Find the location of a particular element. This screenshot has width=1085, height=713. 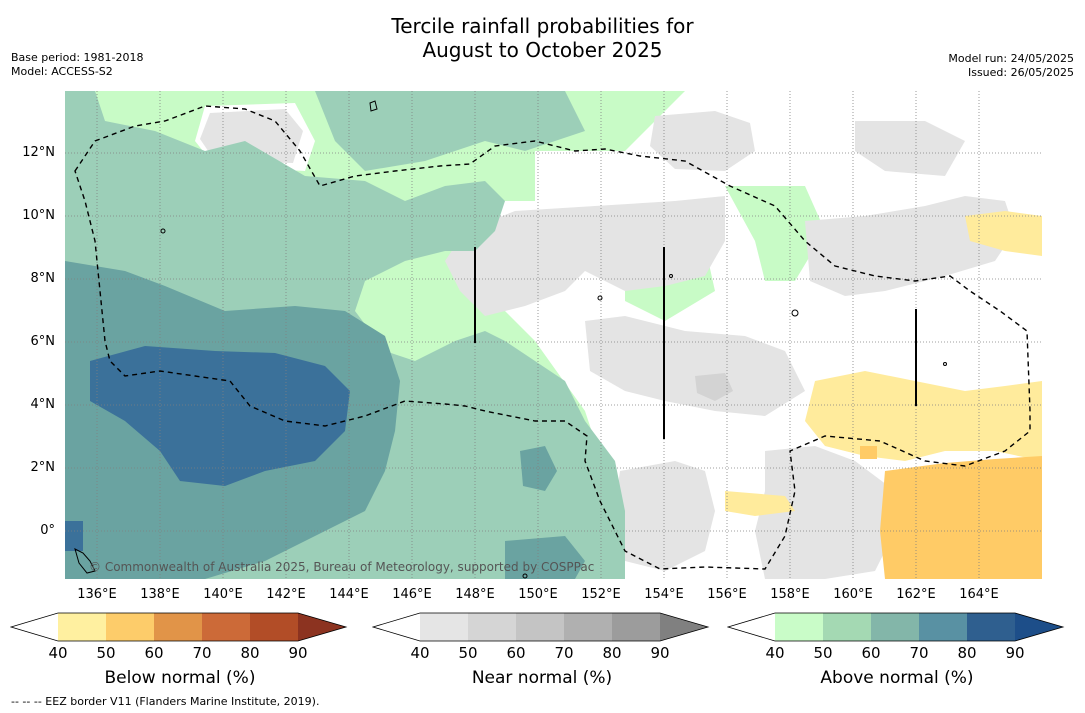

cb-above-tick: 50 is located at coordinates (823, 653).